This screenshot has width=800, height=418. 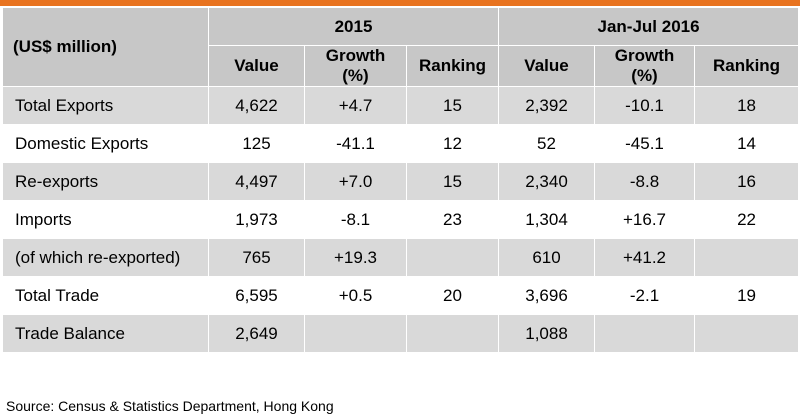 I want to click on cell-growth: +0.5, so click(x=355, y=295).